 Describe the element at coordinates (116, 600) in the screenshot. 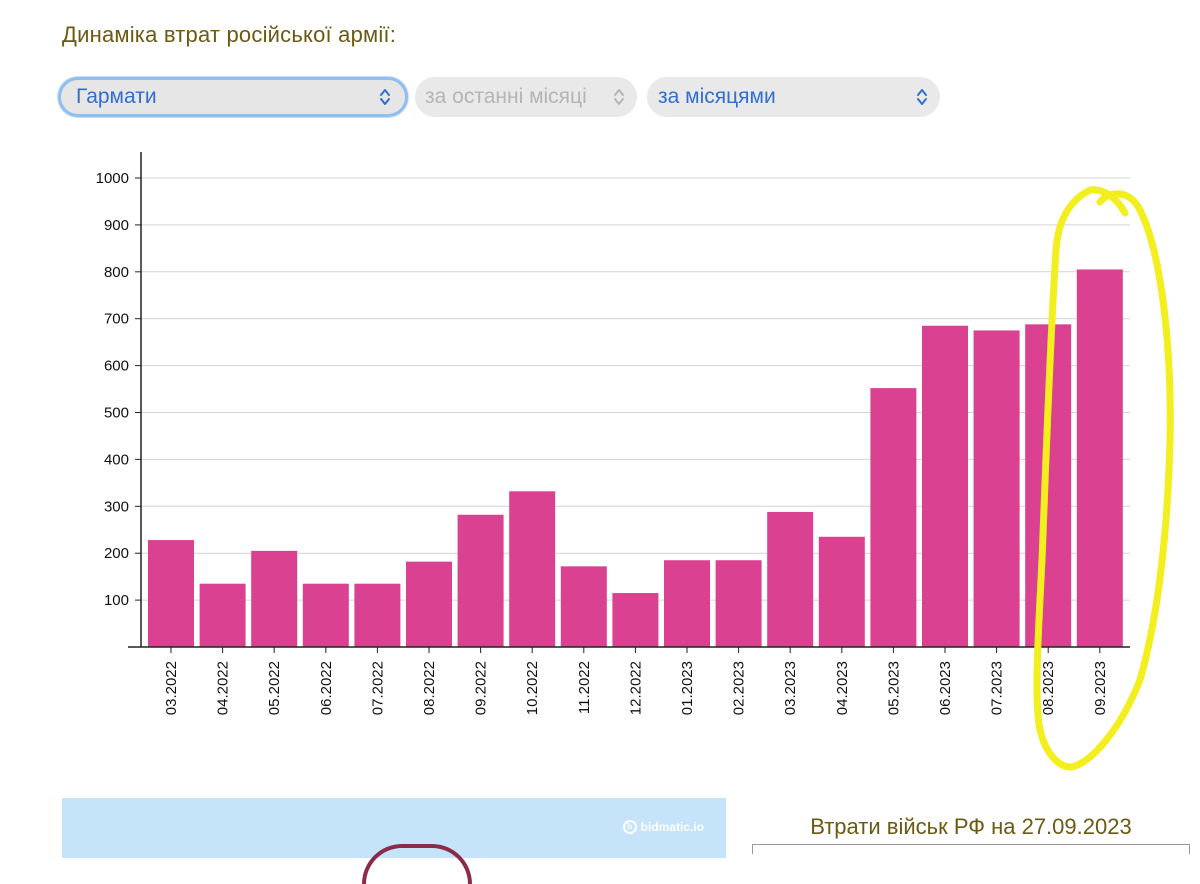

I see `y-tick-label: 100` at that location.